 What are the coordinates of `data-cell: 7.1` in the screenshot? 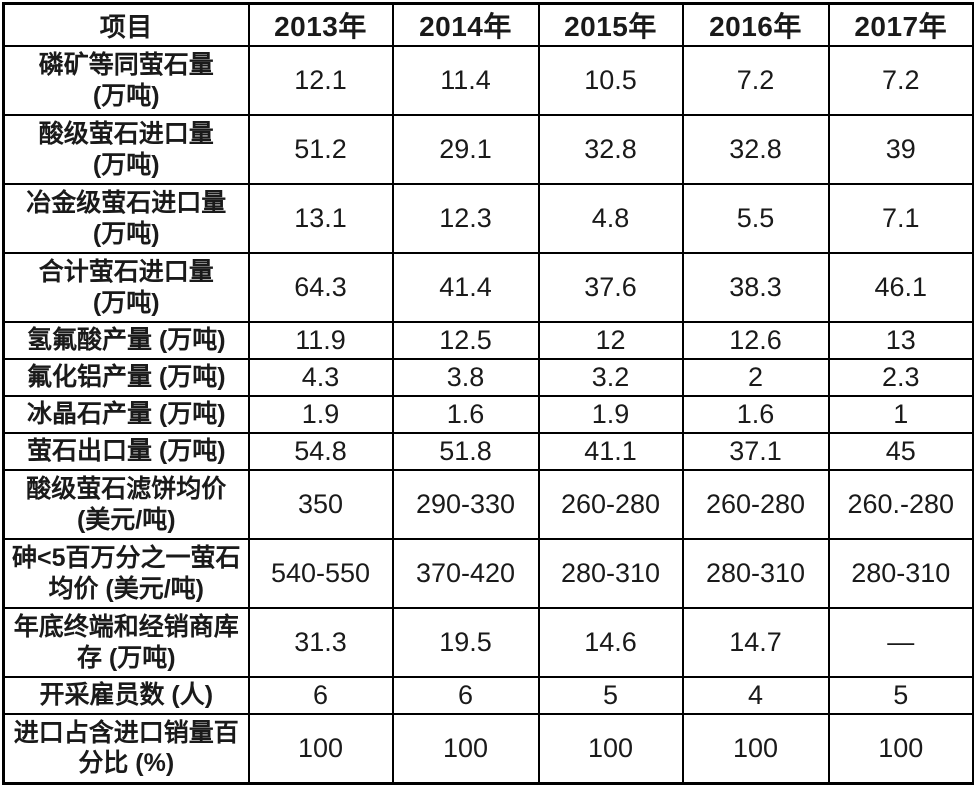 It's located at (900, 218).